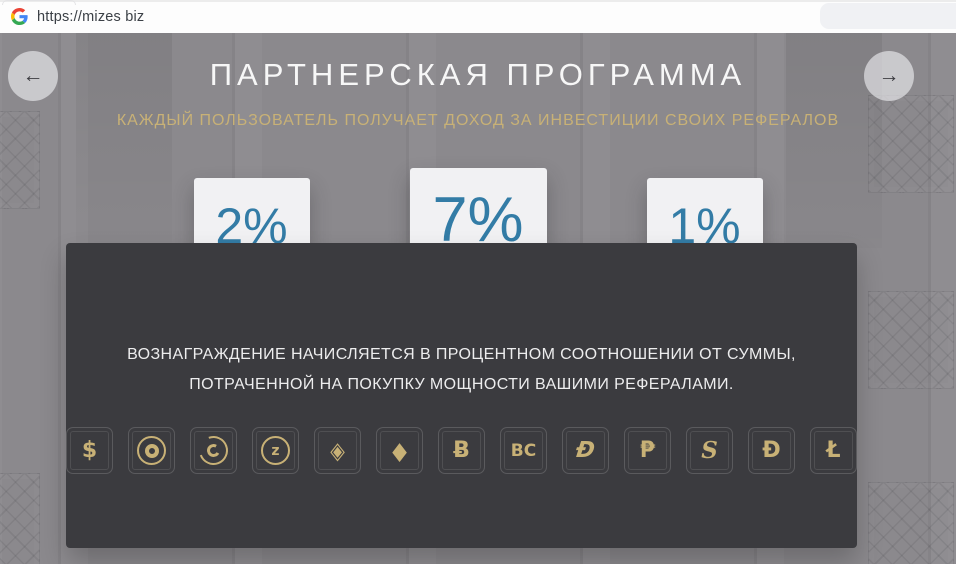 The width and height of the screenshot is (956, 564). I want to click on swirl-s-icon: S, so click(709, 450).